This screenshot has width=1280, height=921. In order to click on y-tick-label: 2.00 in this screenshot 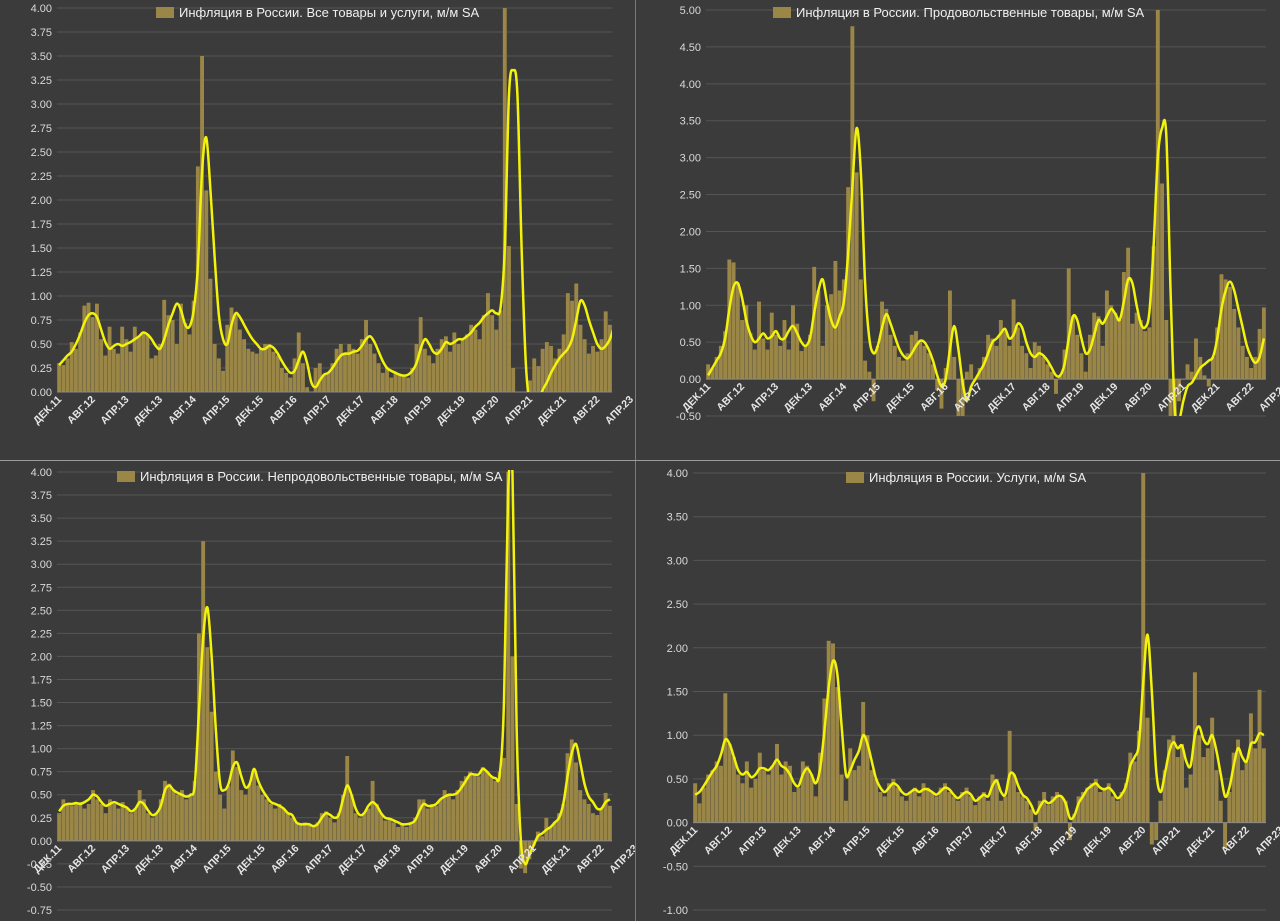, I will do `click(41, 201)`.